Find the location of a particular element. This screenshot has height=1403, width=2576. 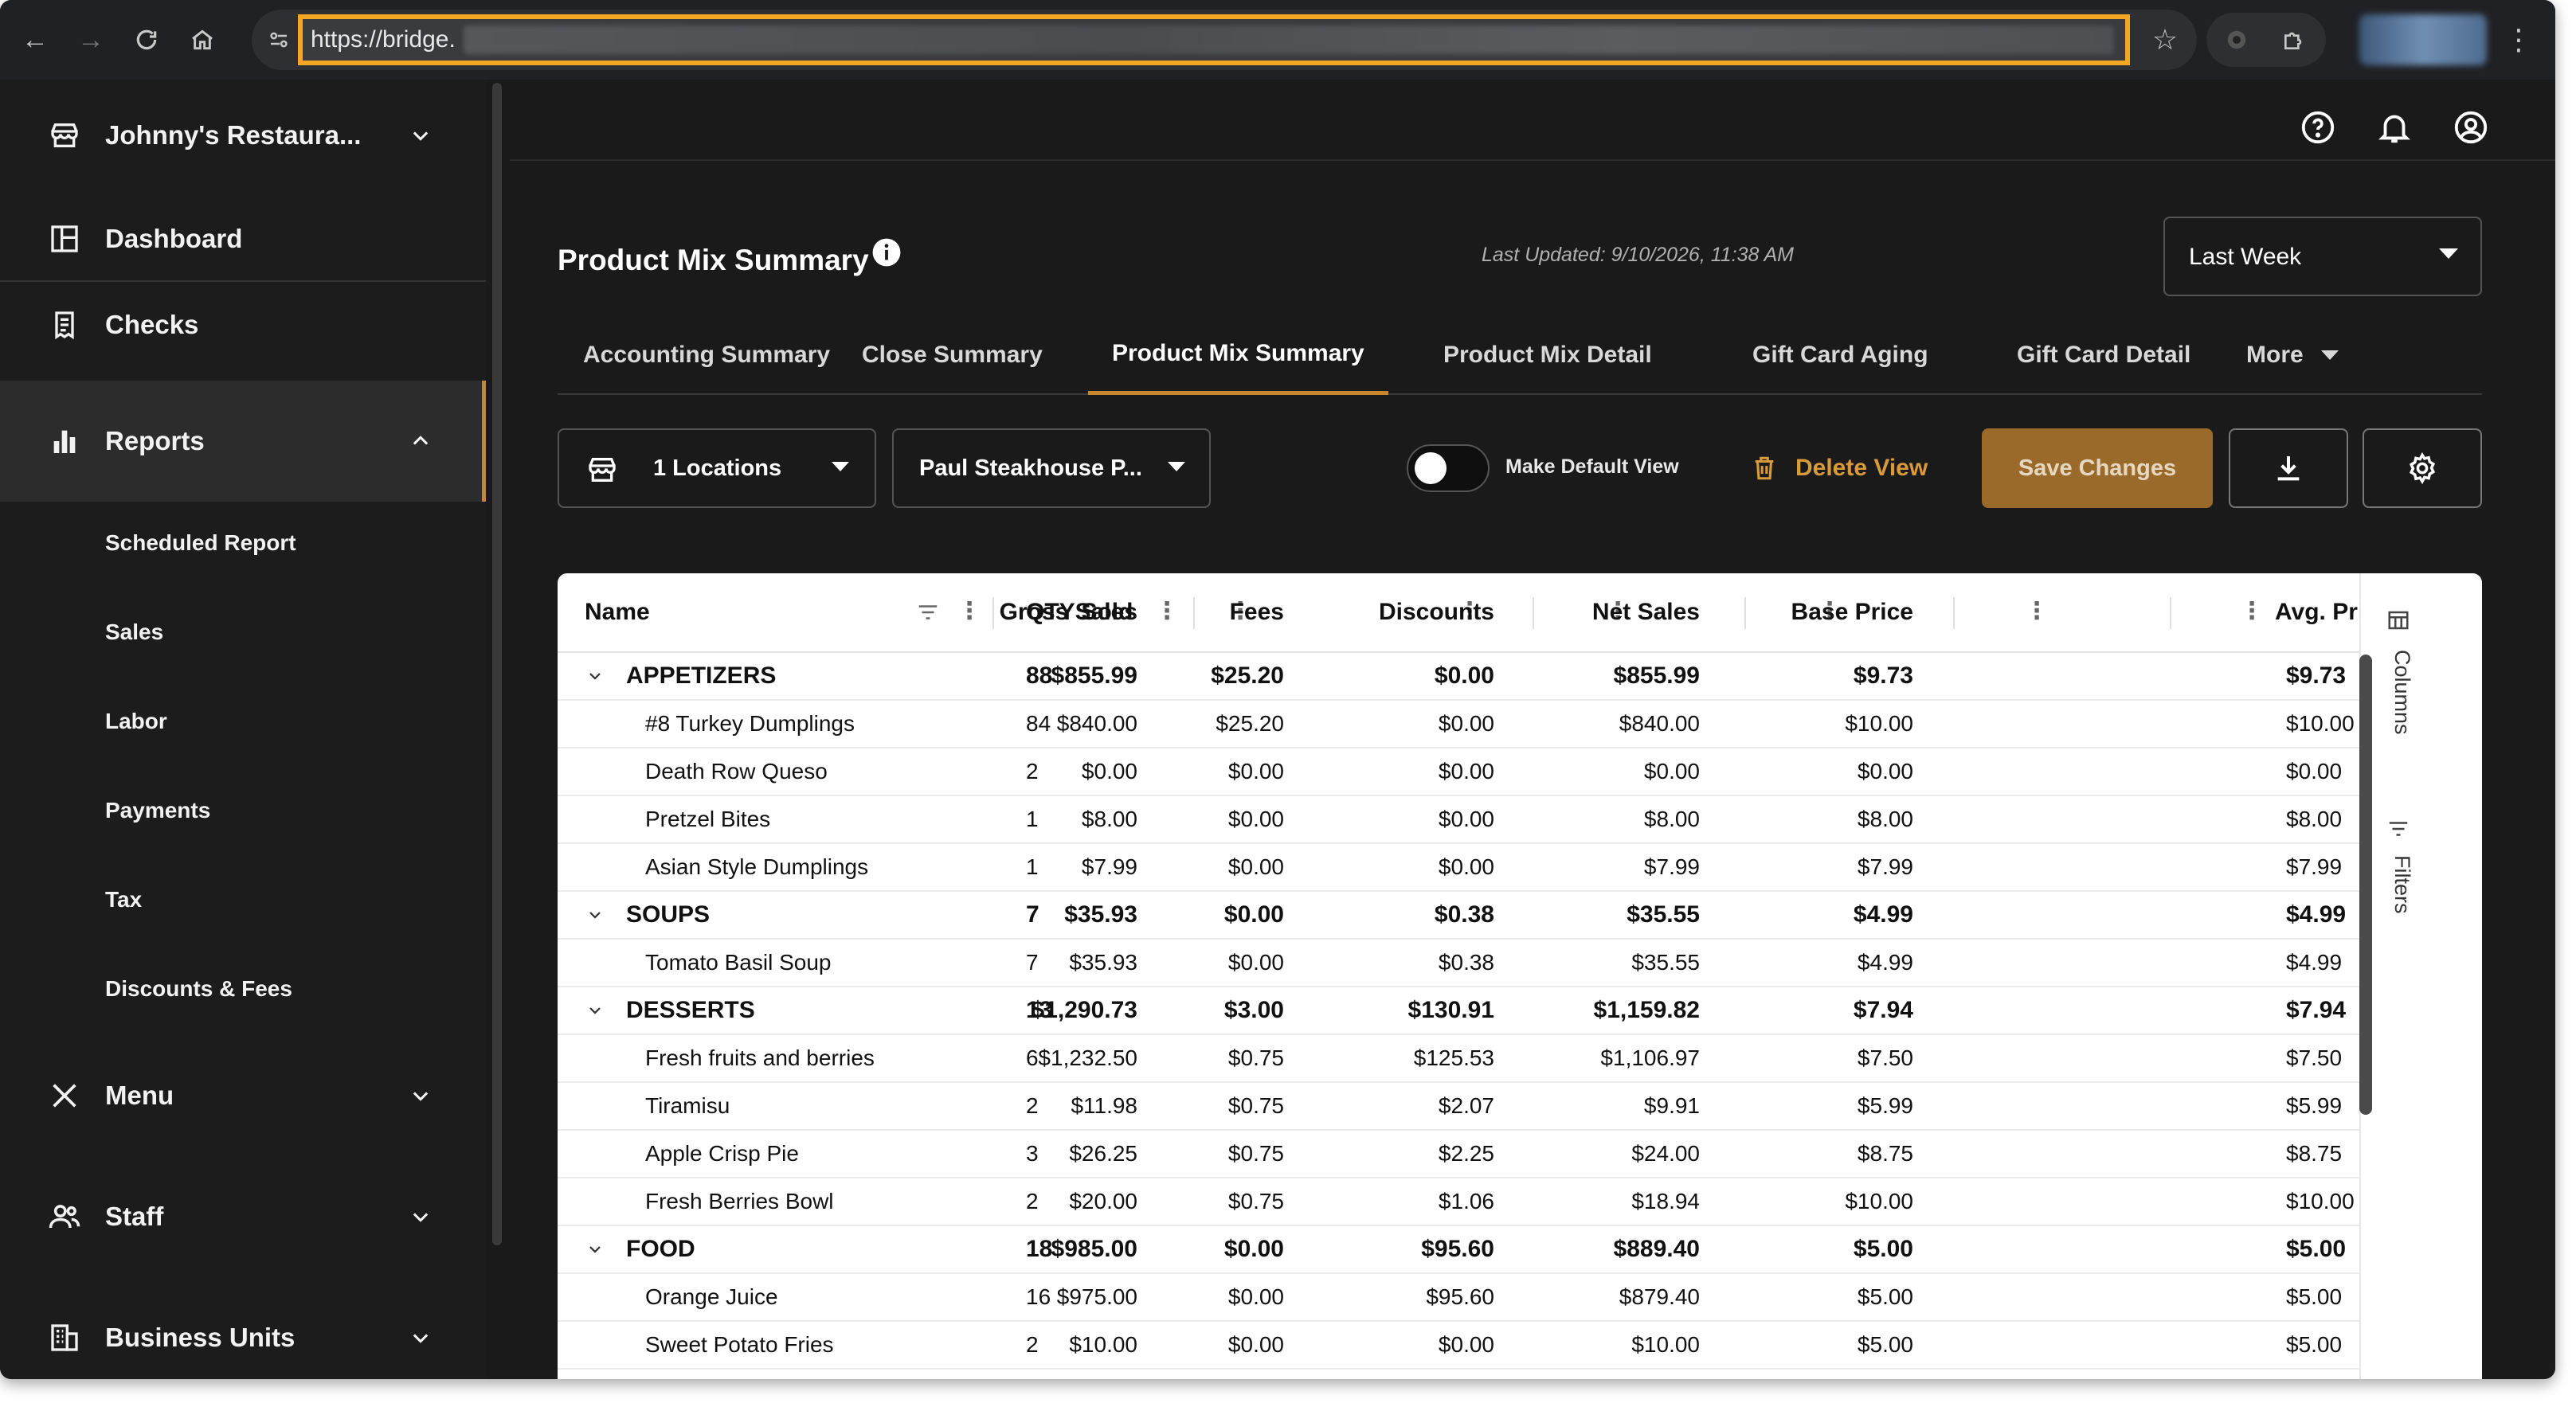

profile-avatar is located at coordinates (2423, 39).